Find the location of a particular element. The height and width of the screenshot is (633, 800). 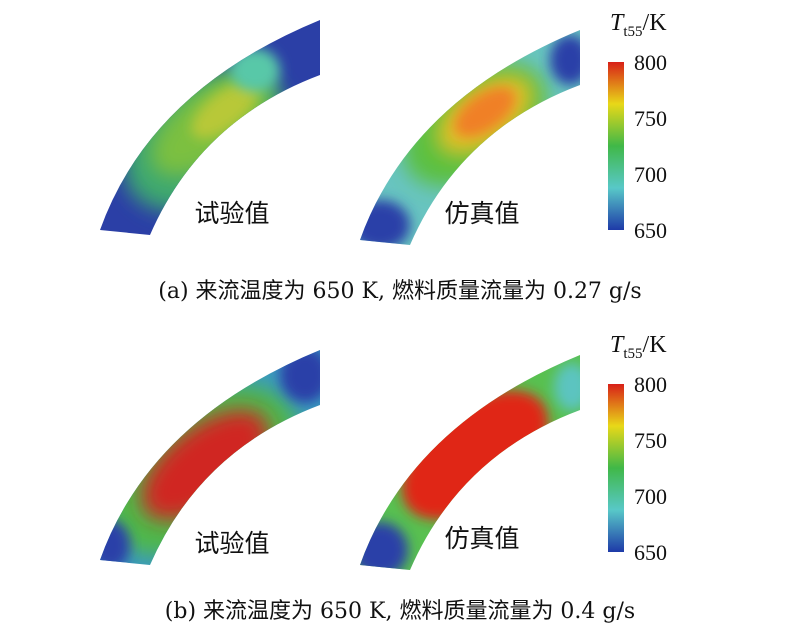

contour-plot-b-simulation: 仿真值 is located at coordinates (470, 462).